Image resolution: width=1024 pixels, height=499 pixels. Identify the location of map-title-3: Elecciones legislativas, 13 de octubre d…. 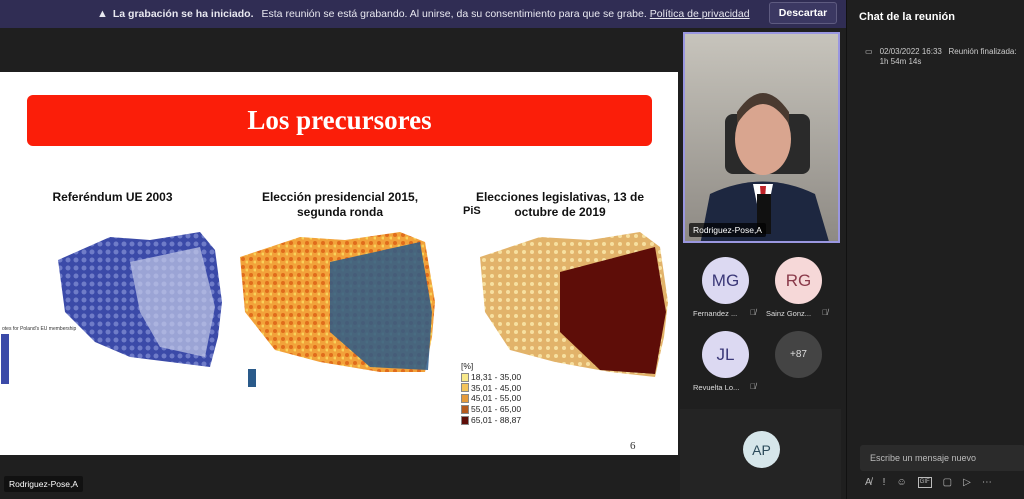
(560, 204).